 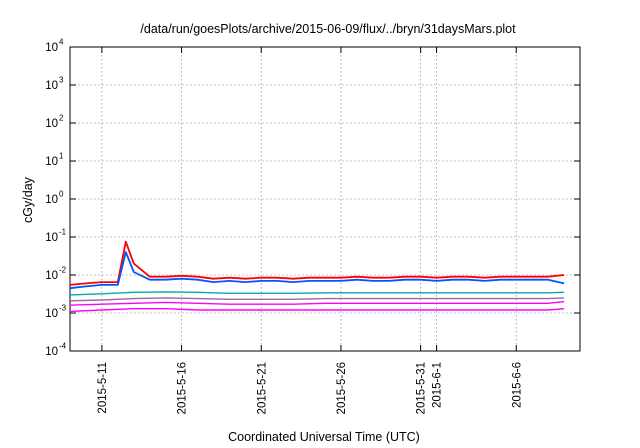 I want to click on x-tick-label: 2015-6-1, so click(x=438, y=385).